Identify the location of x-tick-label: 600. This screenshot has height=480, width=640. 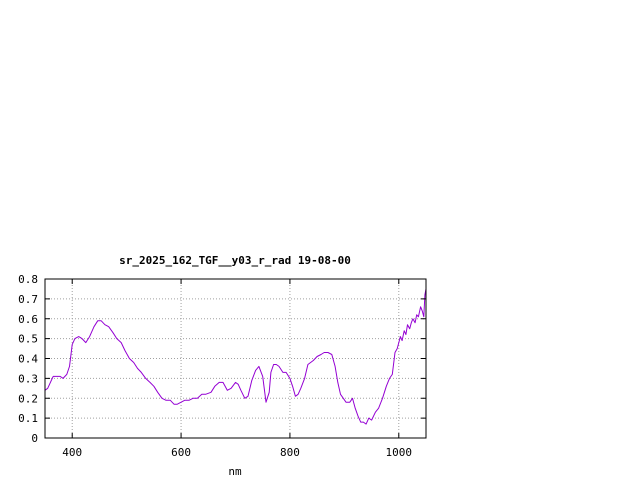
(181, 452).